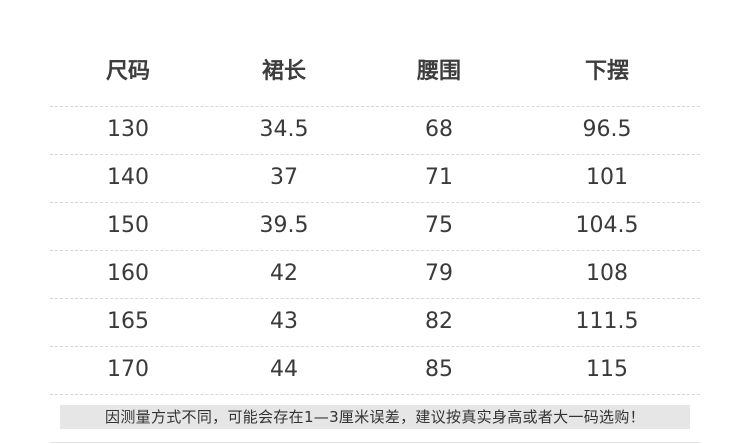 This screenshot has height=444, width=750. What do you see at coordinates (128, 129) in the screenshot?
I see `table-cell: 130` at bounding box center [128, 129].